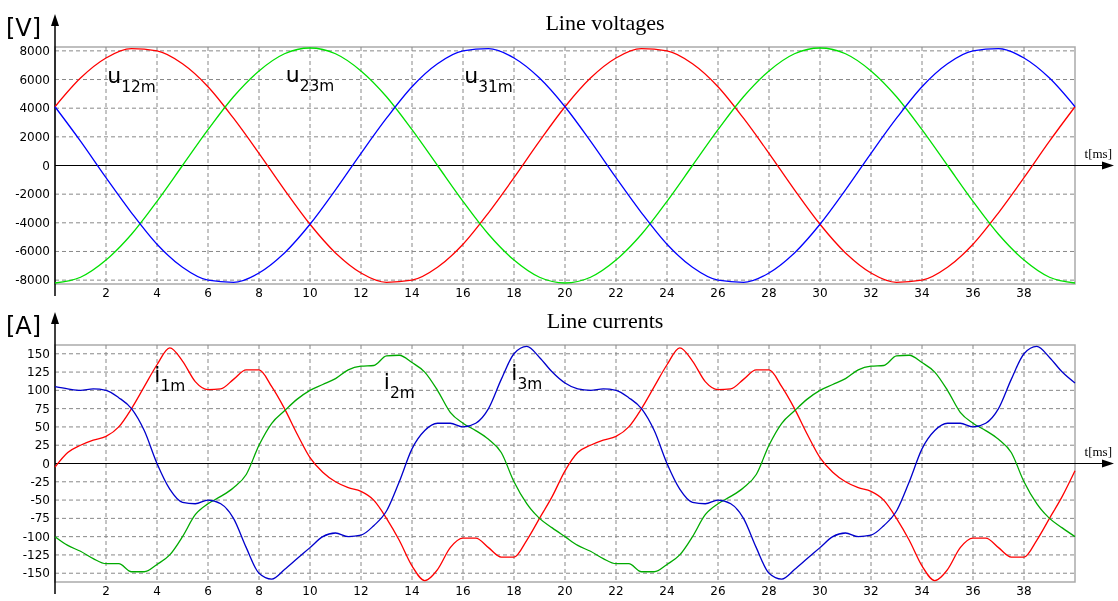 The width and height of the screenshot is (1118, 601). What do you see at coordinates (34, 136) in the screenshot?
I see `y-tick-label: 2000` at bounding box center [34, 136].